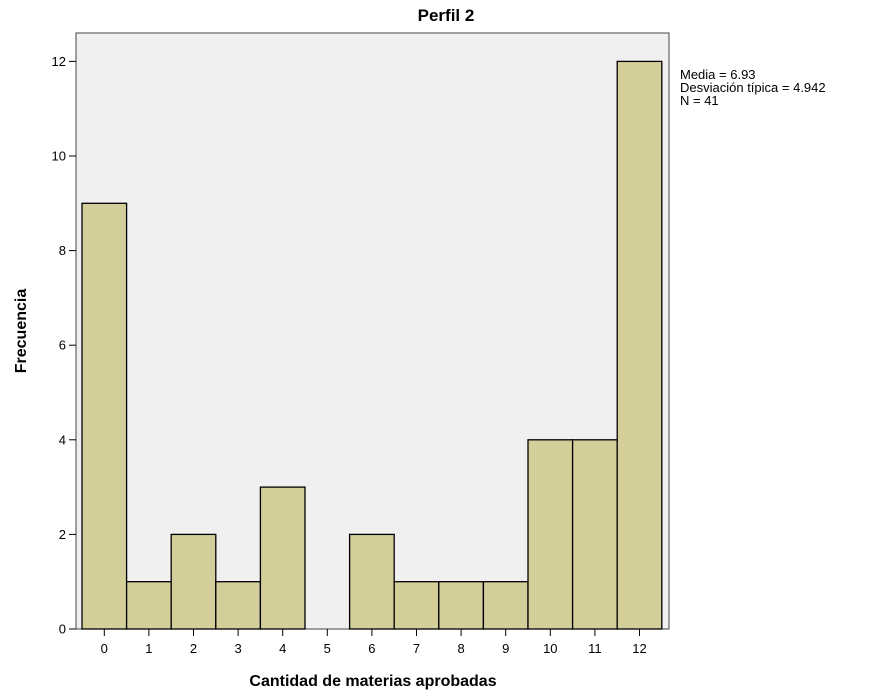  What do you see at coordinates (372, 681) in the screenshot?
I see `x-axis-title: Cantidad de materias aprobadas` at bounding box center [372, 681].